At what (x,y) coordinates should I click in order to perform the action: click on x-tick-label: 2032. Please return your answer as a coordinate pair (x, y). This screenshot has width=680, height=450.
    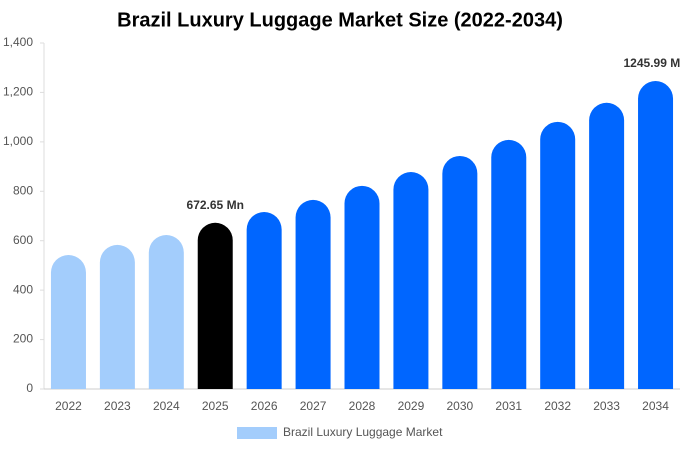
    Looking at the image, I should click on (557, 406).